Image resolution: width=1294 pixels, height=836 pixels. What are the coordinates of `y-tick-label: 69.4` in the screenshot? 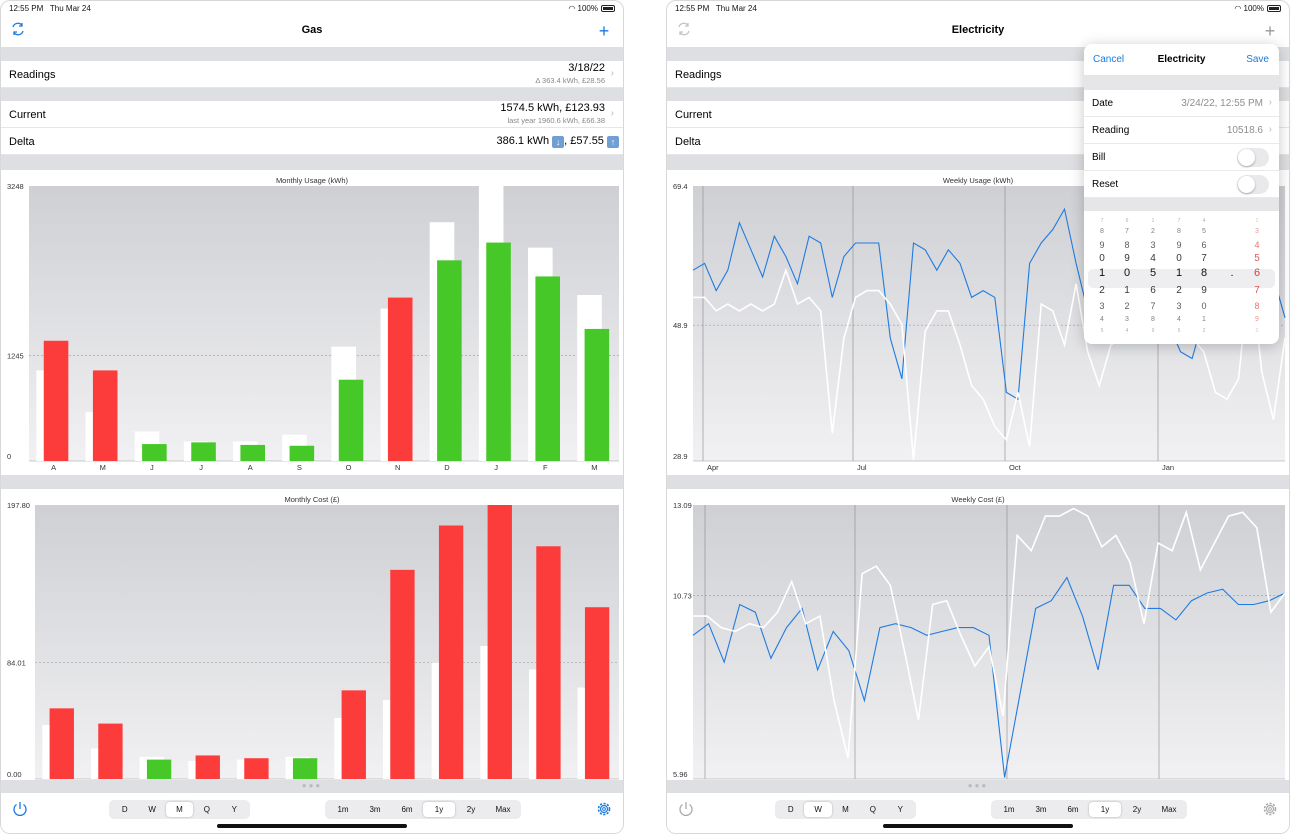 It's located at (680, 186).